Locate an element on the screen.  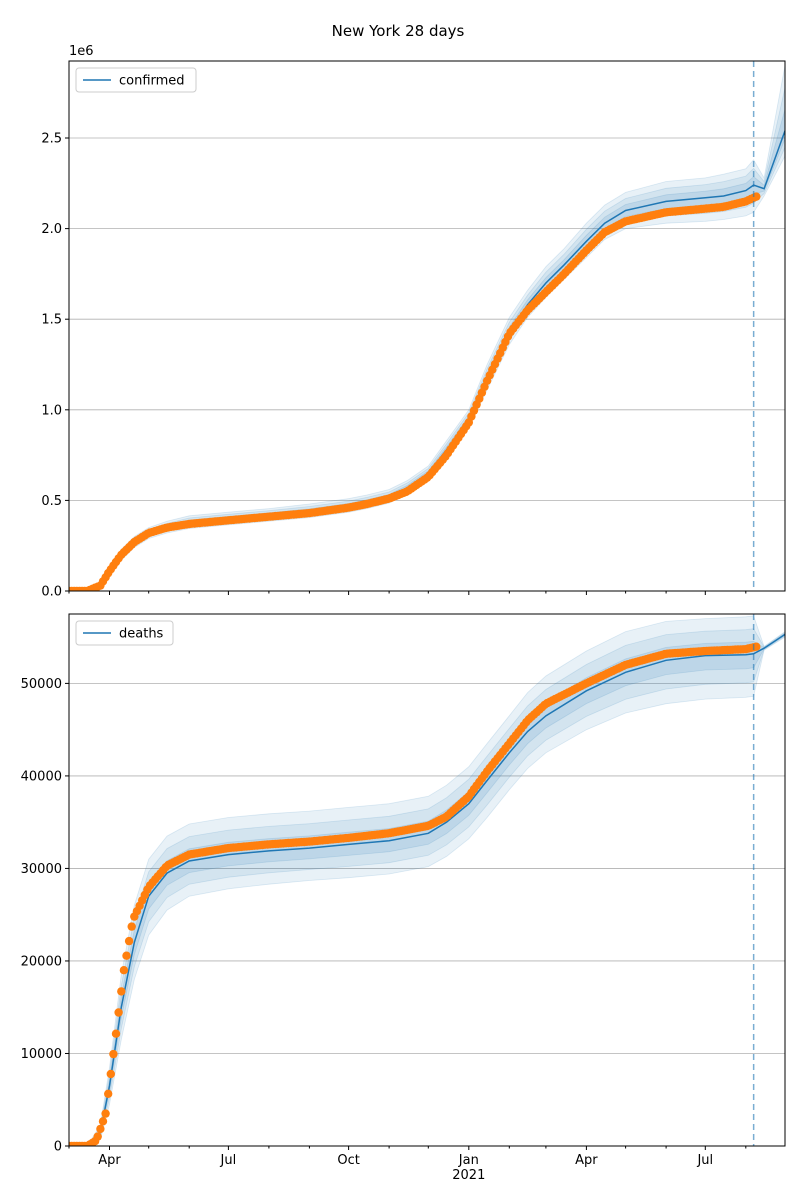
y-tick-label: 2.5 is located at coordinates (51, 139).